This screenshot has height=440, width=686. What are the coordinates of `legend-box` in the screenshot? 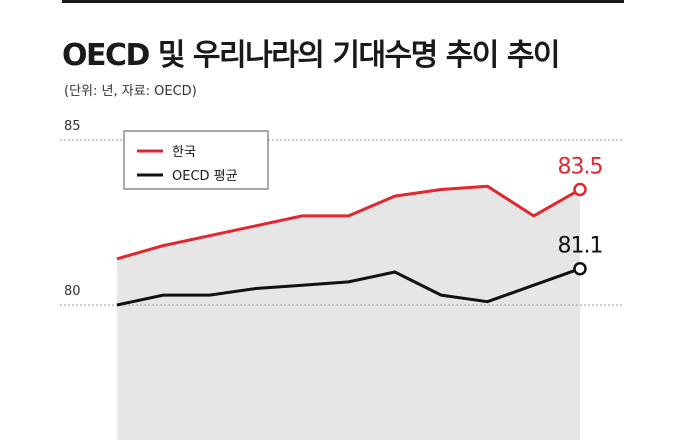 It's located at (196, 160).